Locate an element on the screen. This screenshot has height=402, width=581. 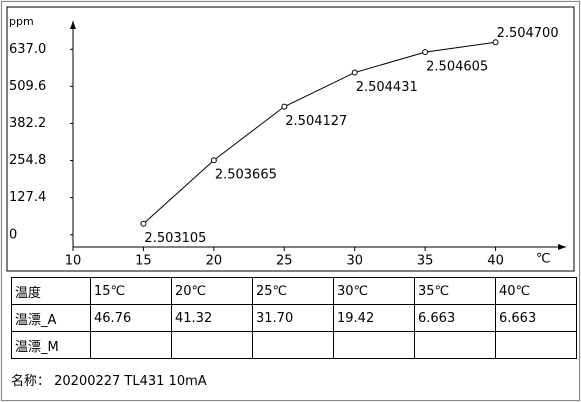
y-tick-label: 382.2 is located at coordinates (27, 123).